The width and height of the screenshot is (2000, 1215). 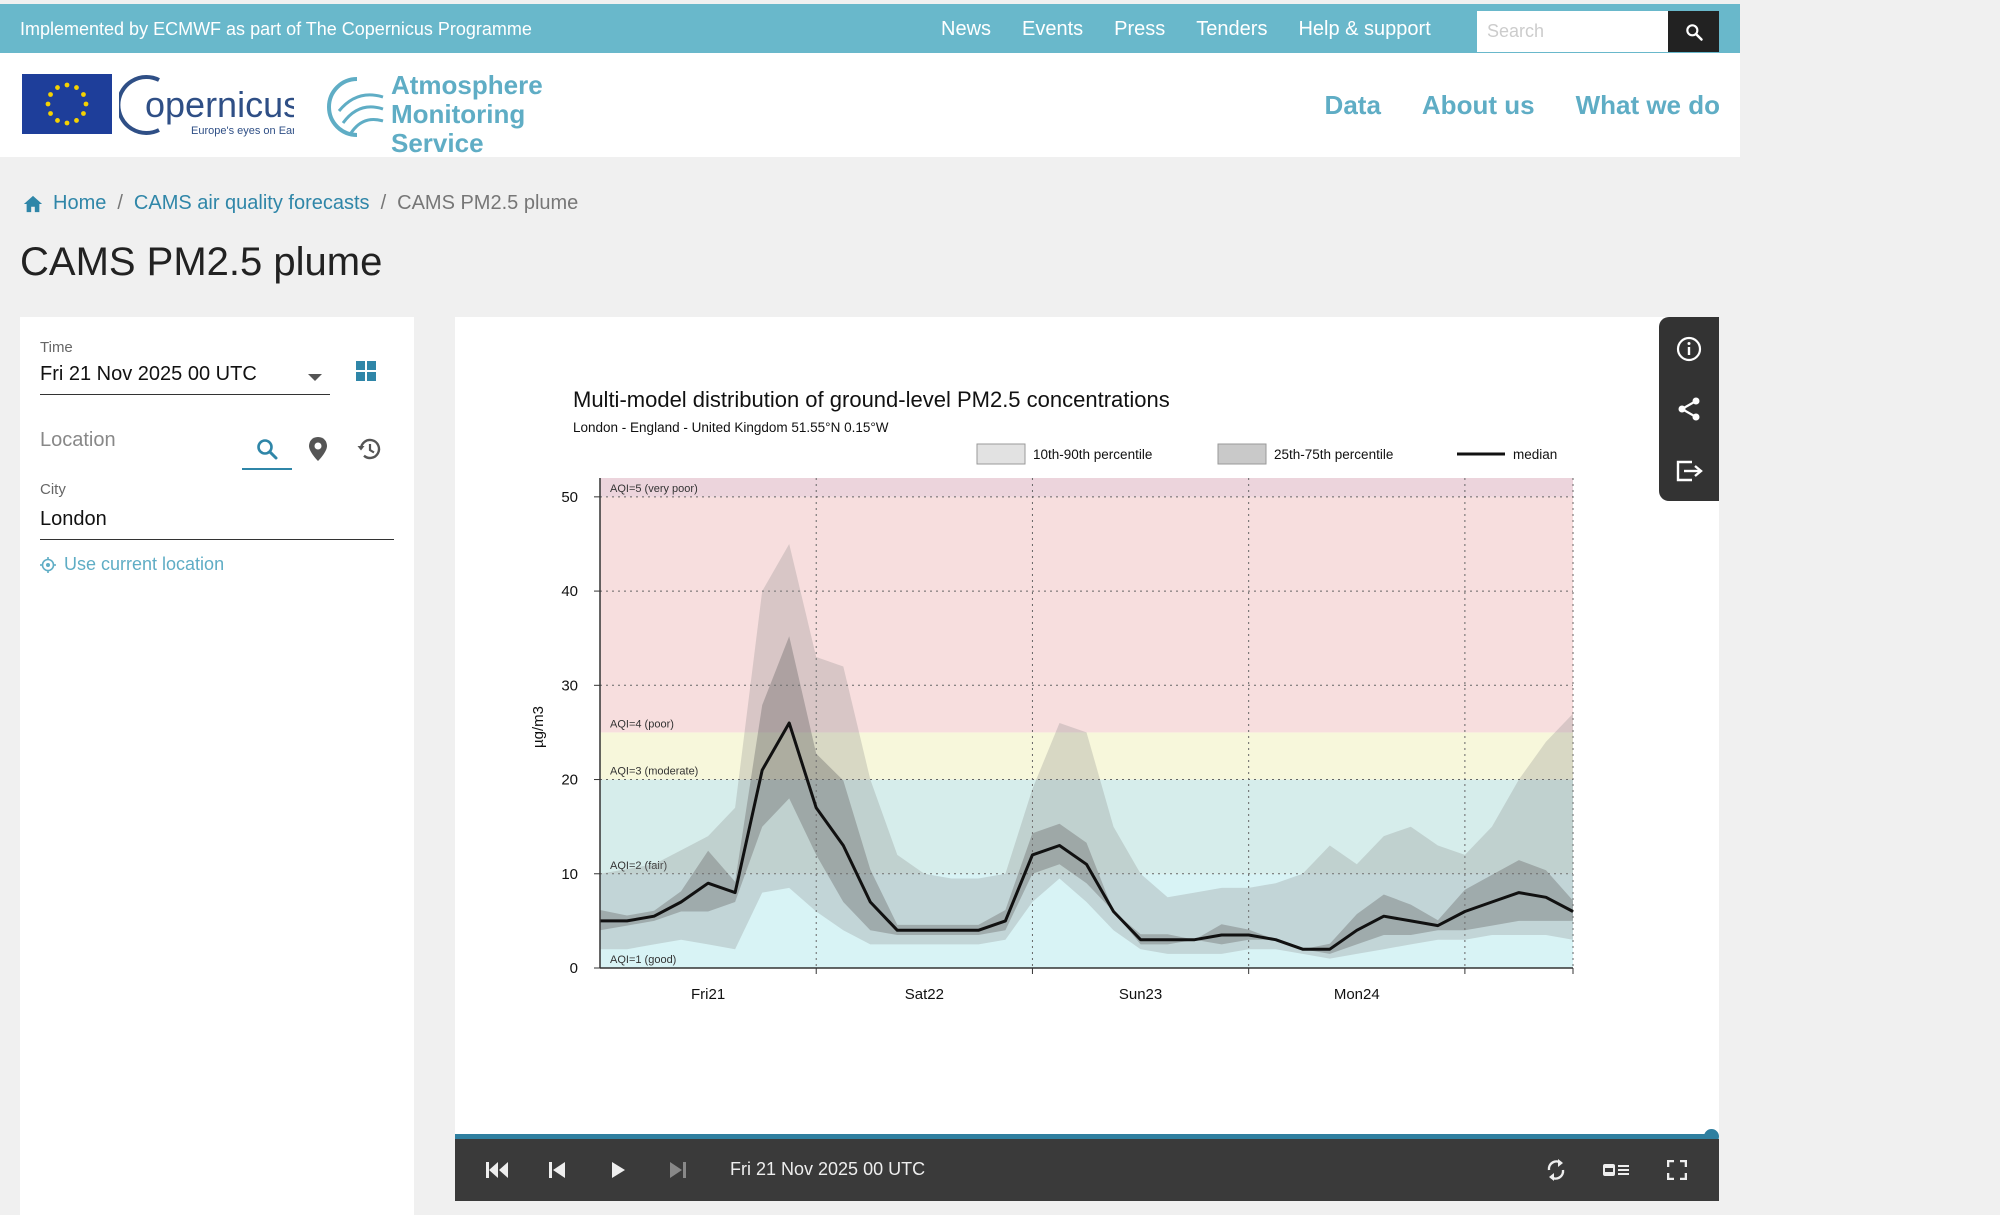 I want to click on search-button, so click(x=1693, y=31).